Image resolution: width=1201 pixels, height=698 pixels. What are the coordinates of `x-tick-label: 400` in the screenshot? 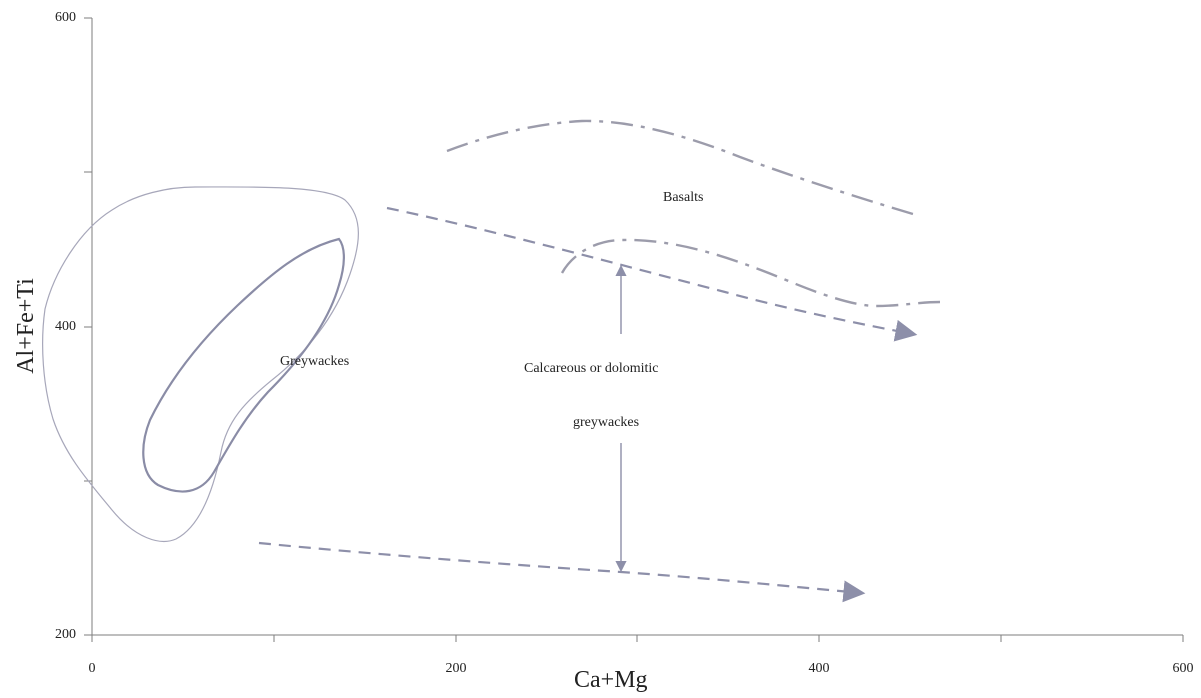 It's located at (819, 668).